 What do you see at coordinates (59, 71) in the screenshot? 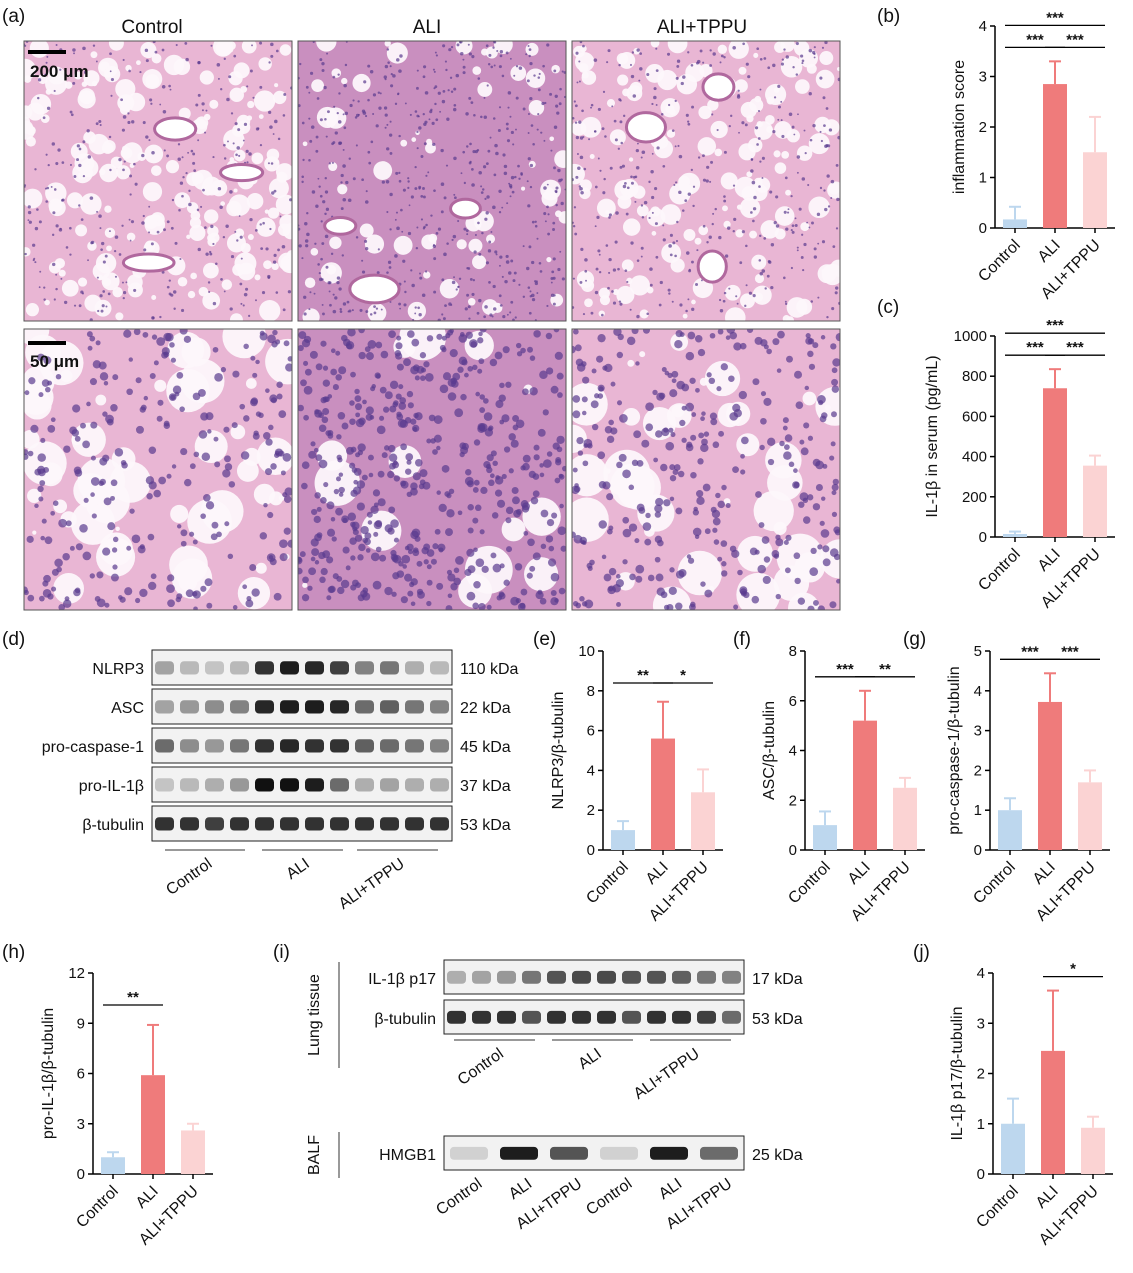
I see `scale-label-200um: 200 μm` at bounding box center [59, 71].